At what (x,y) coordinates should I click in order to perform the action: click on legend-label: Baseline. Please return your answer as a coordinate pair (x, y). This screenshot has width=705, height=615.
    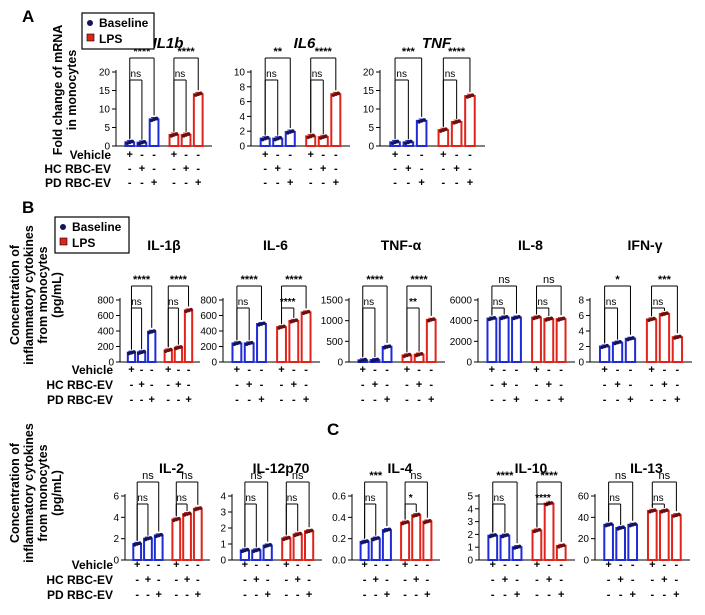
    Looking at the image, I should click on (97, 227).